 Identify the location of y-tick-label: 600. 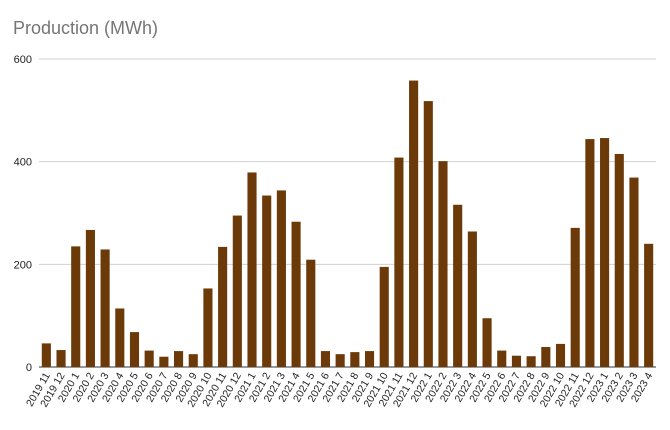
(23, 60).